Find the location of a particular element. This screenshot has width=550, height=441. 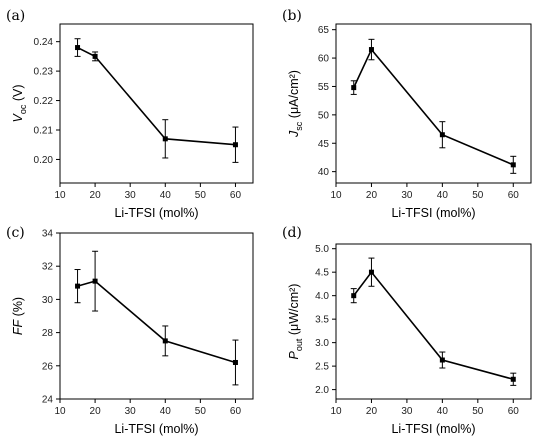

y-tick-label: 26 is located at coordinates (48, 366).